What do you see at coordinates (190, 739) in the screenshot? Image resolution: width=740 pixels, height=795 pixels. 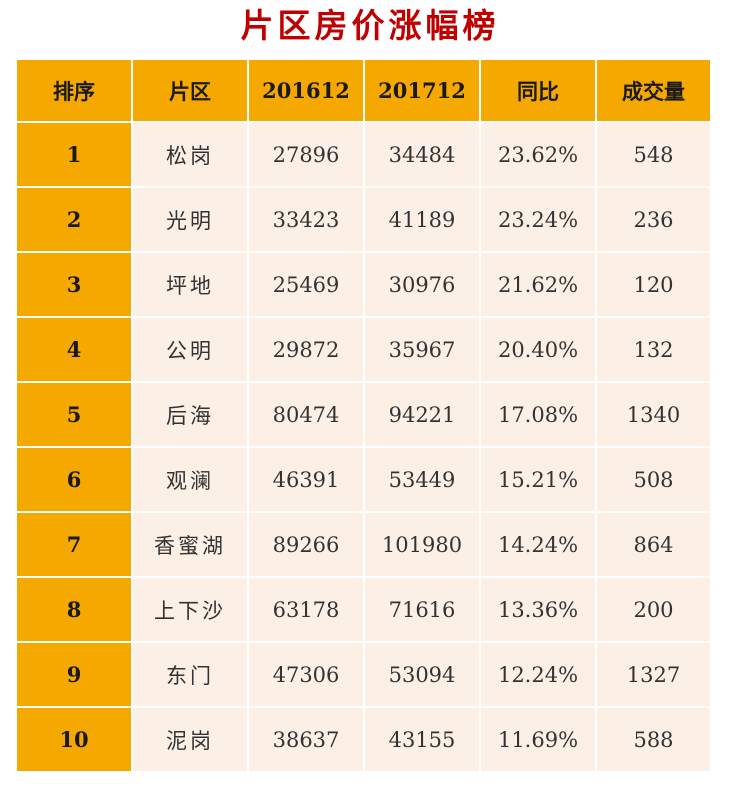 I see `area-cell: 泥岗` at bounding box center [190, 739].